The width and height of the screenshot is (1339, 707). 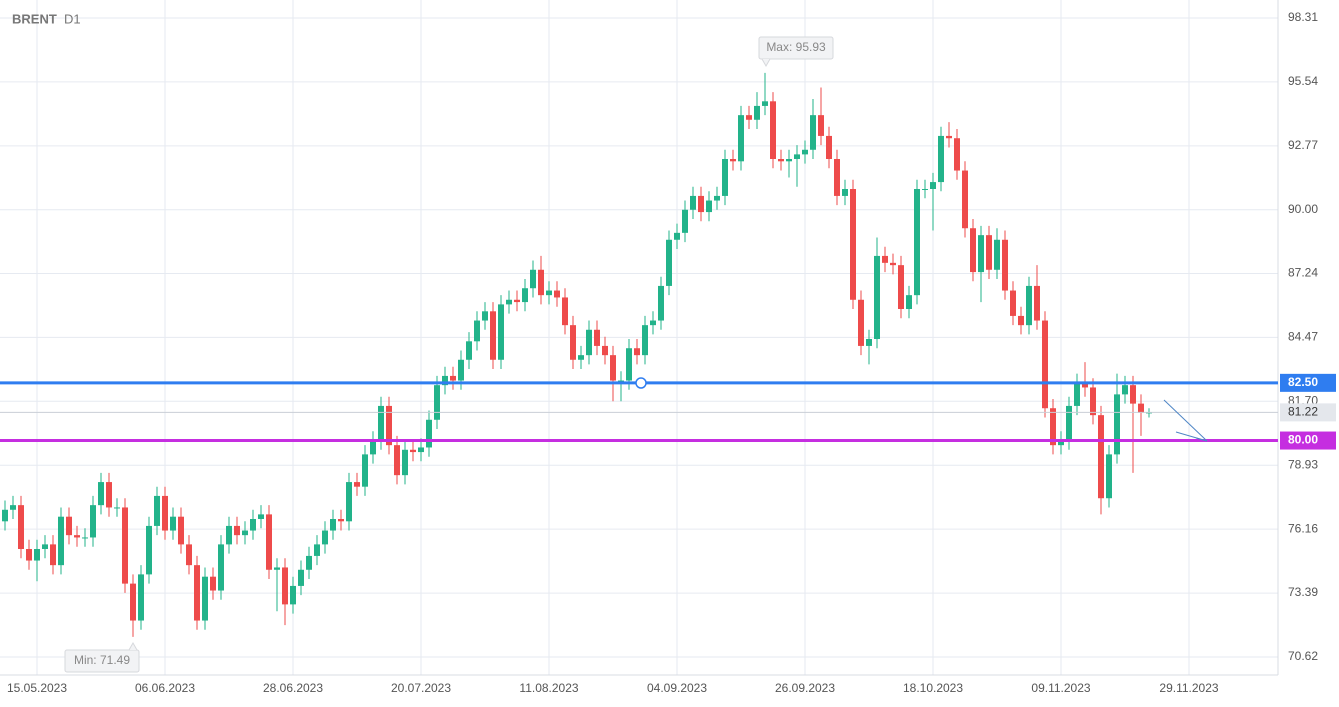 What do you see at coordinates (641, 383) in the screenshot?
I see `anchor-point` at bounding box center [641, 383].